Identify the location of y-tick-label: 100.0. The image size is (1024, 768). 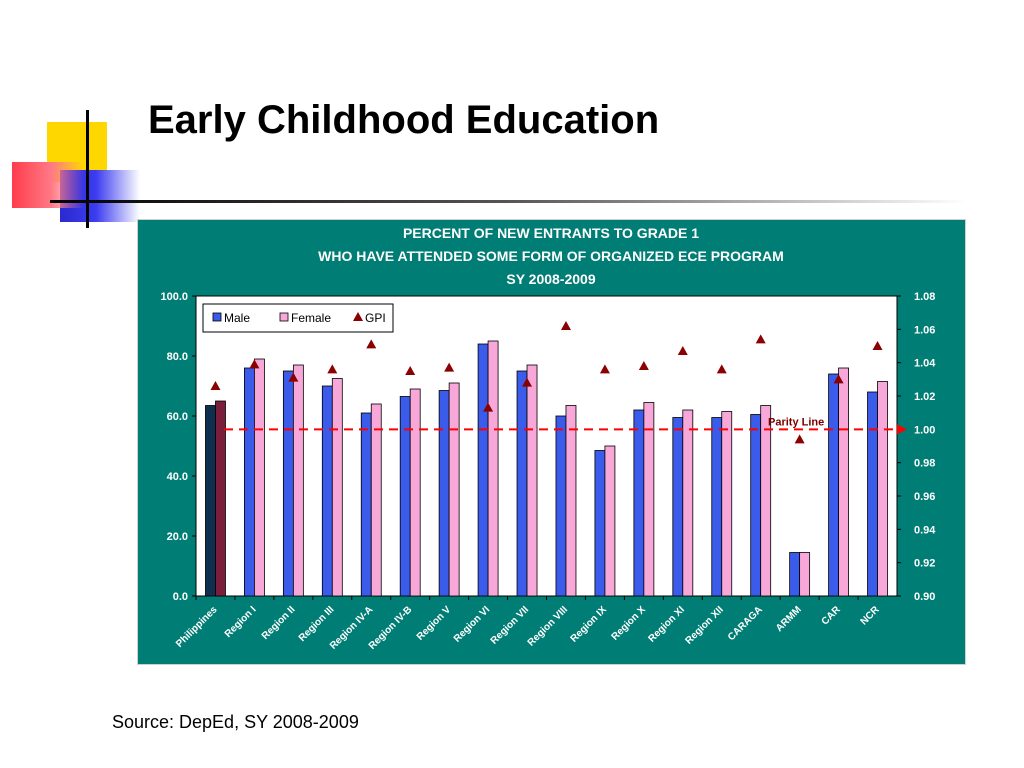
(174, 297).